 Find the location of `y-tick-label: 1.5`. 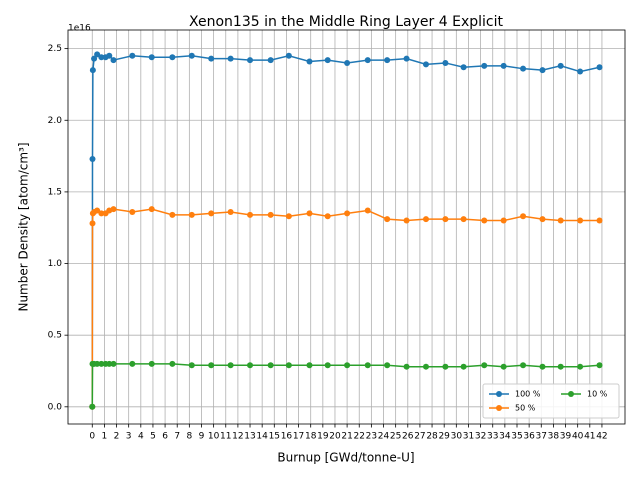

y-tick-label: 1.5 is located at coordinates (55, 192).